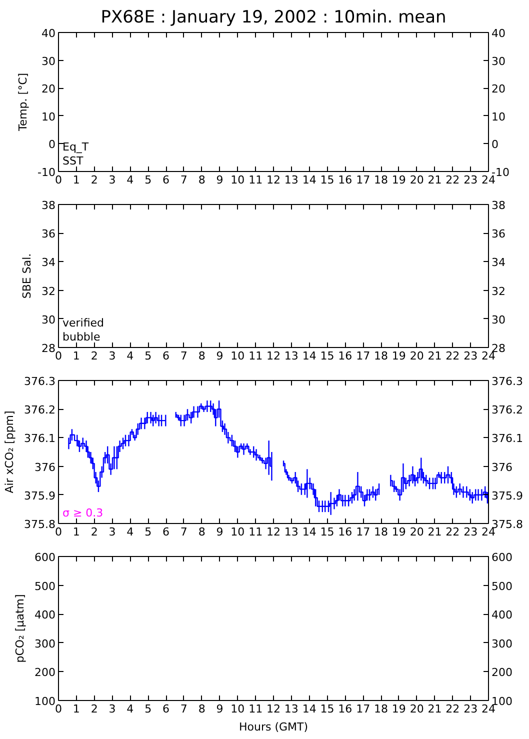 The image size is (529, 739). What do you see at coordinates (49, 319) in the screenshot?
I see `y-tick-label: 30` at bounding box center [49, 319].